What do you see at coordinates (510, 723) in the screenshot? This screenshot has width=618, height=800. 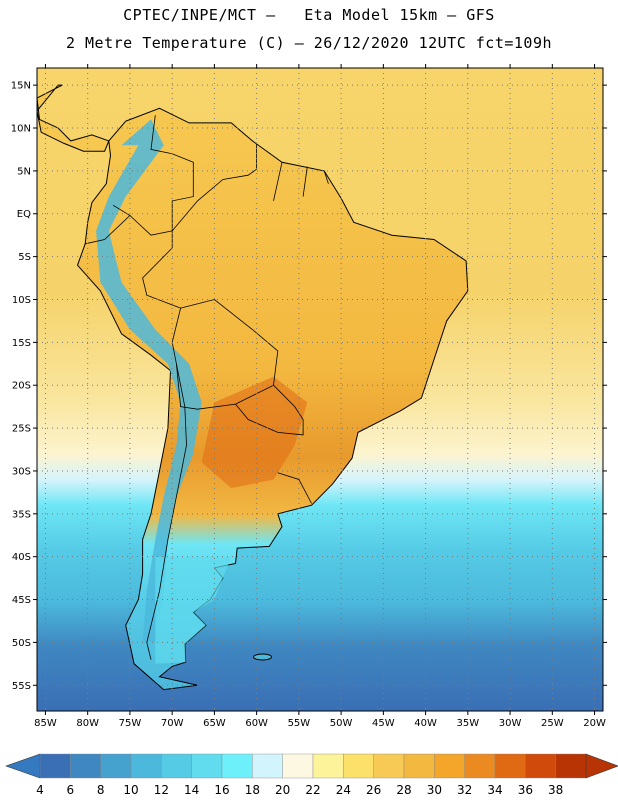 I see `lon-tick-label: 30W` at bounding box center [510, 723].